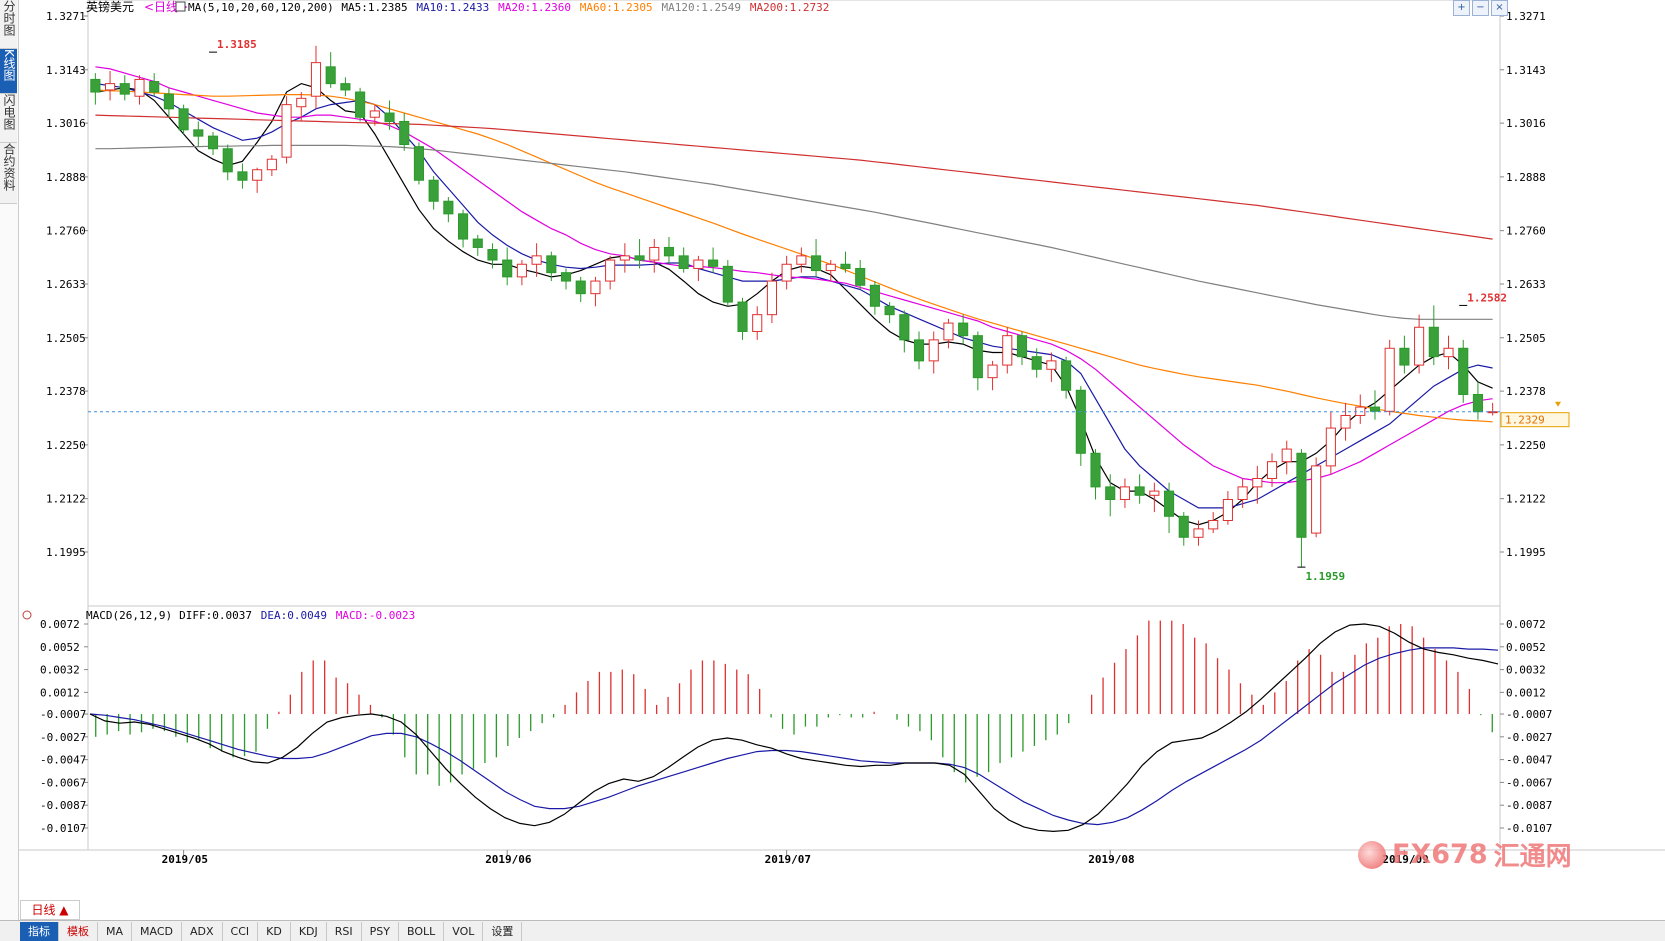 This screenshot has height=941, width=1665. Describe the element at coordinates (374, 7) in the screenshot. I see `ma-value-0: MA5:1.2385` at that location.